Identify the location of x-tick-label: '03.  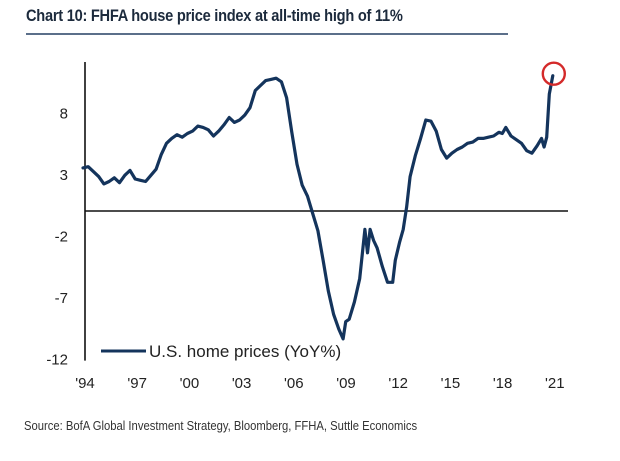
(242, 383).